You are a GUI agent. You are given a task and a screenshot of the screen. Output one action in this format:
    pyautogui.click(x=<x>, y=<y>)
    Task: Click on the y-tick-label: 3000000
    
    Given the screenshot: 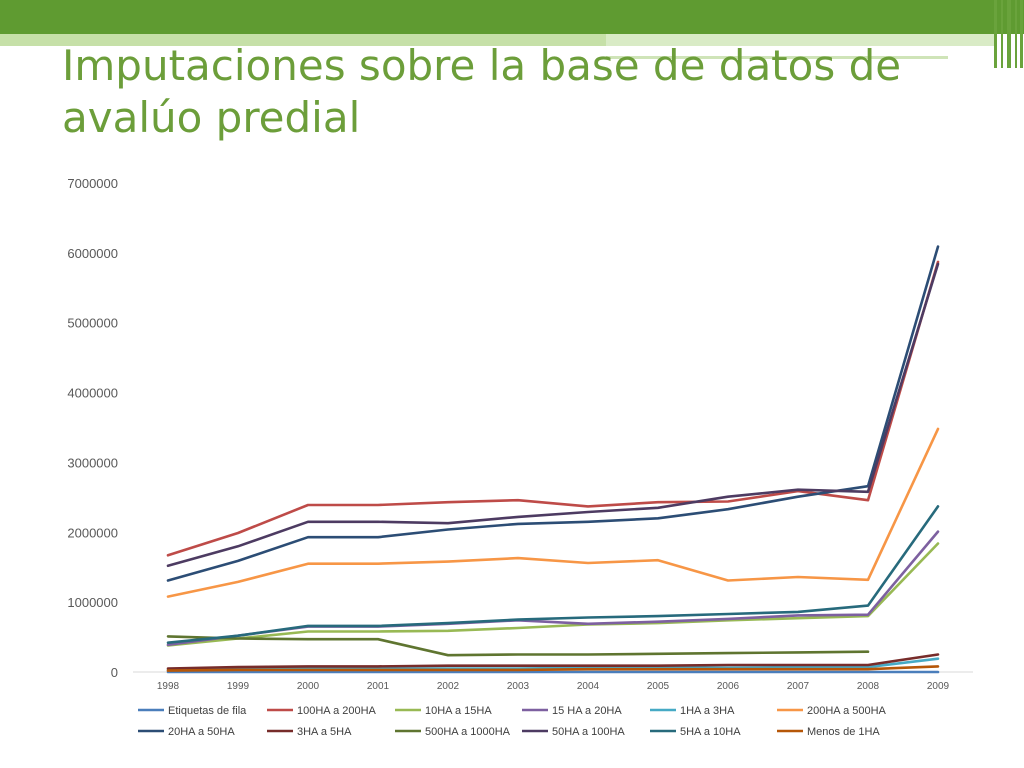 What is the action you would take?
    pyautogui.click(x=92, y=462)
    